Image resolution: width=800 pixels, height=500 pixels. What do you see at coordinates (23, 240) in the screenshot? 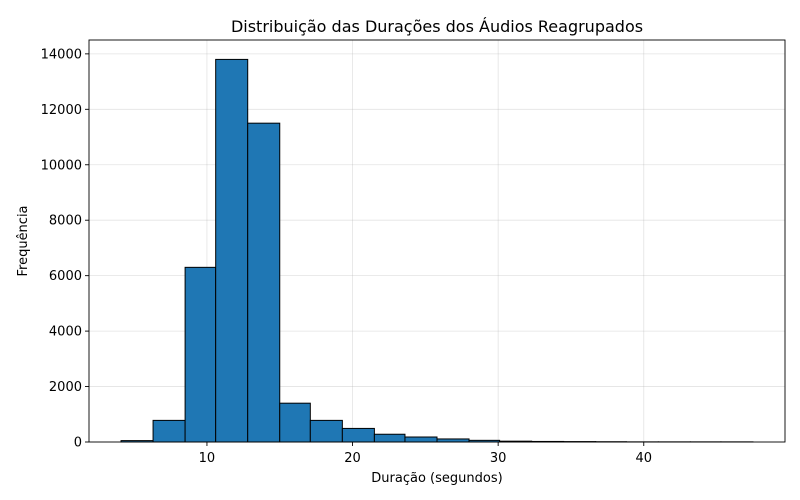
I see `y-axis-label: Frequência` at bounding box center [23, 240].